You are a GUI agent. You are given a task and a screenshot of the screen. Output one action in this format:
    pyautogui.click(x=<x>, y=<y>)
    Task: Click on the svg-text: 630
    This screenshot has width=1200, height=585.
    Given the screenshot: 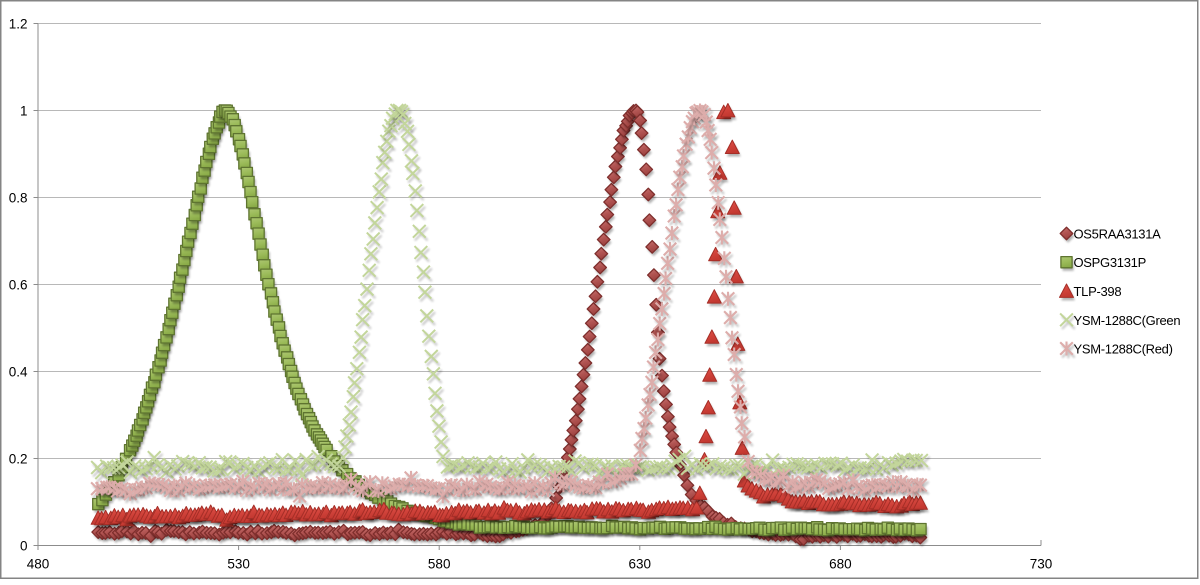 What is the action you would take?
    pyautogui.click(x=640, y=564)
    